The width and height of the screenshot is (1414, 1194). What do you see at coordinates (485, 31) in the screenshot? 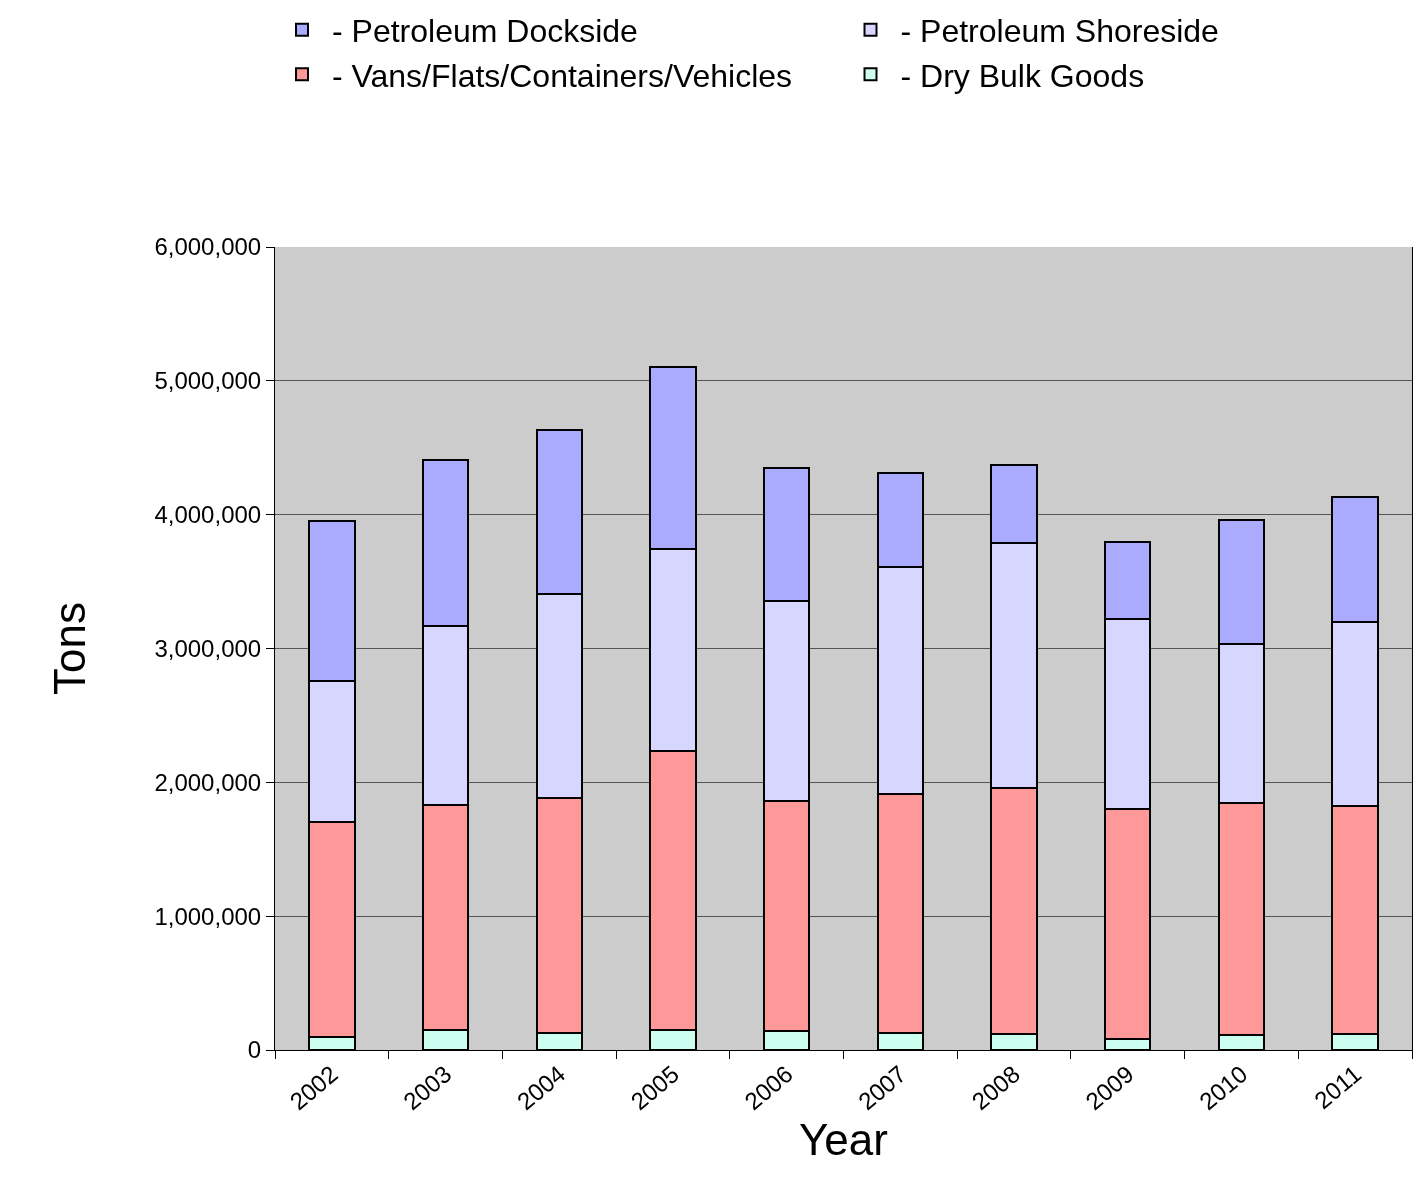
I see `legend-label: - Petroleum Dockside` at bounding box center [485, 31].